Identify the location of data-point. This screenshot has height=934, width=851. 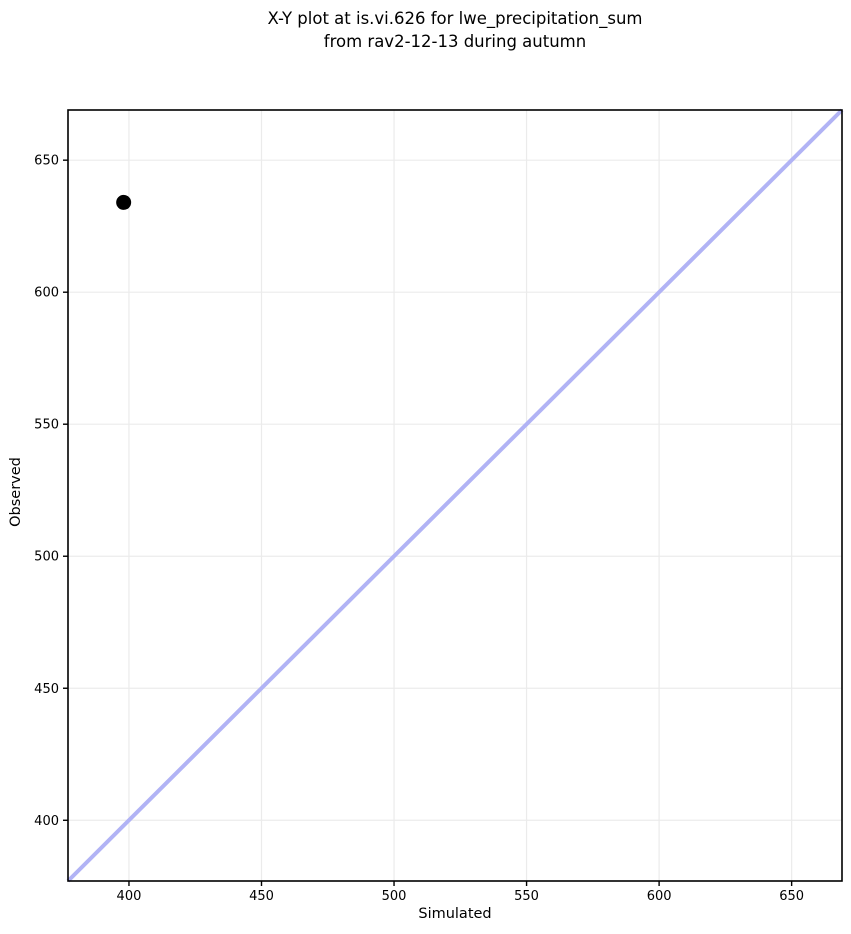
(124, 202).